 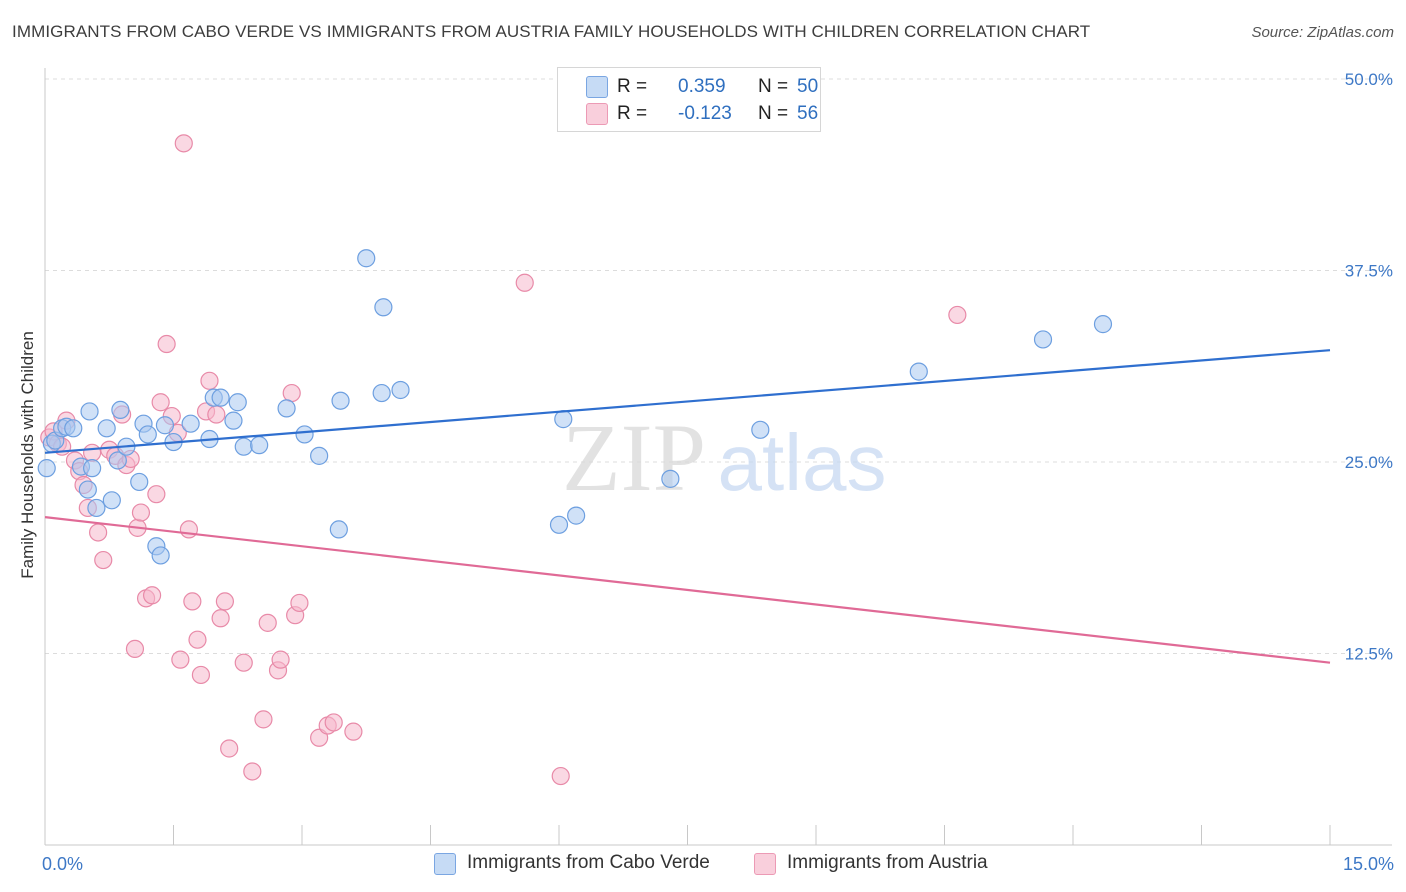 What do you see at coordinates (765, 864) in the screenshot?
I see `bottom-legend-swatch-pink` at bounding box center [765, 864].